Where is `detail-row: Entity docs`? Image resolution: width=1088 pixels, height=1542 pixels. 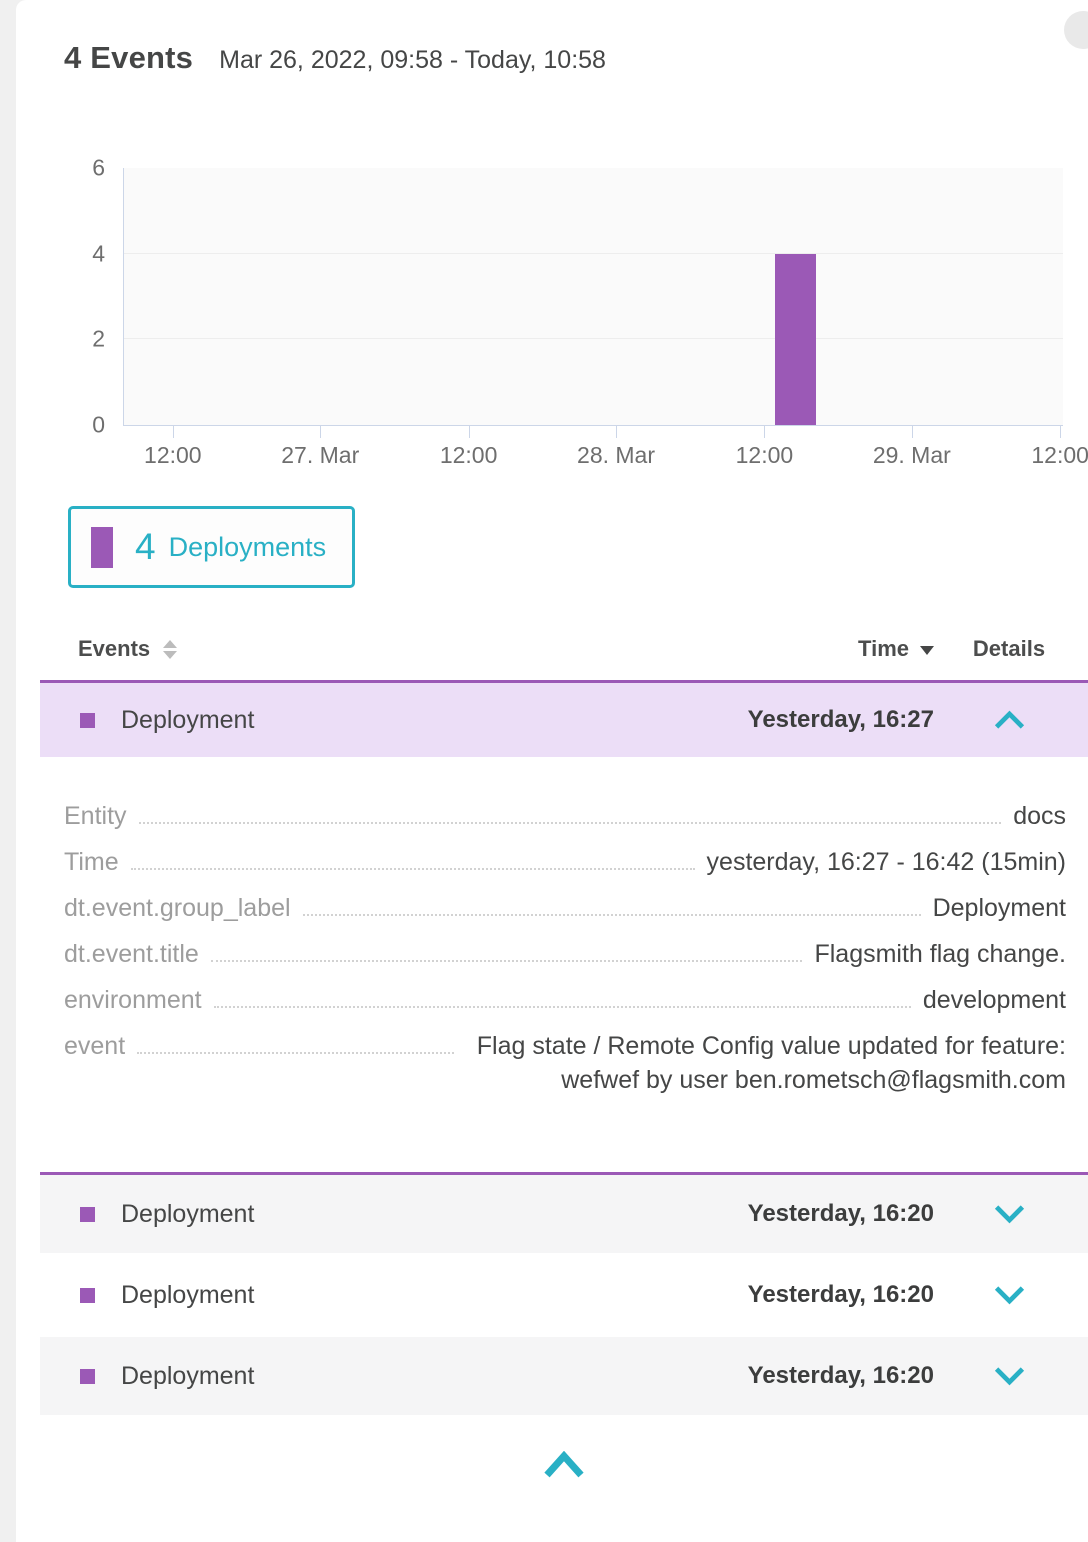 detail-row: Entity docs is located at coordinates (565, 816).